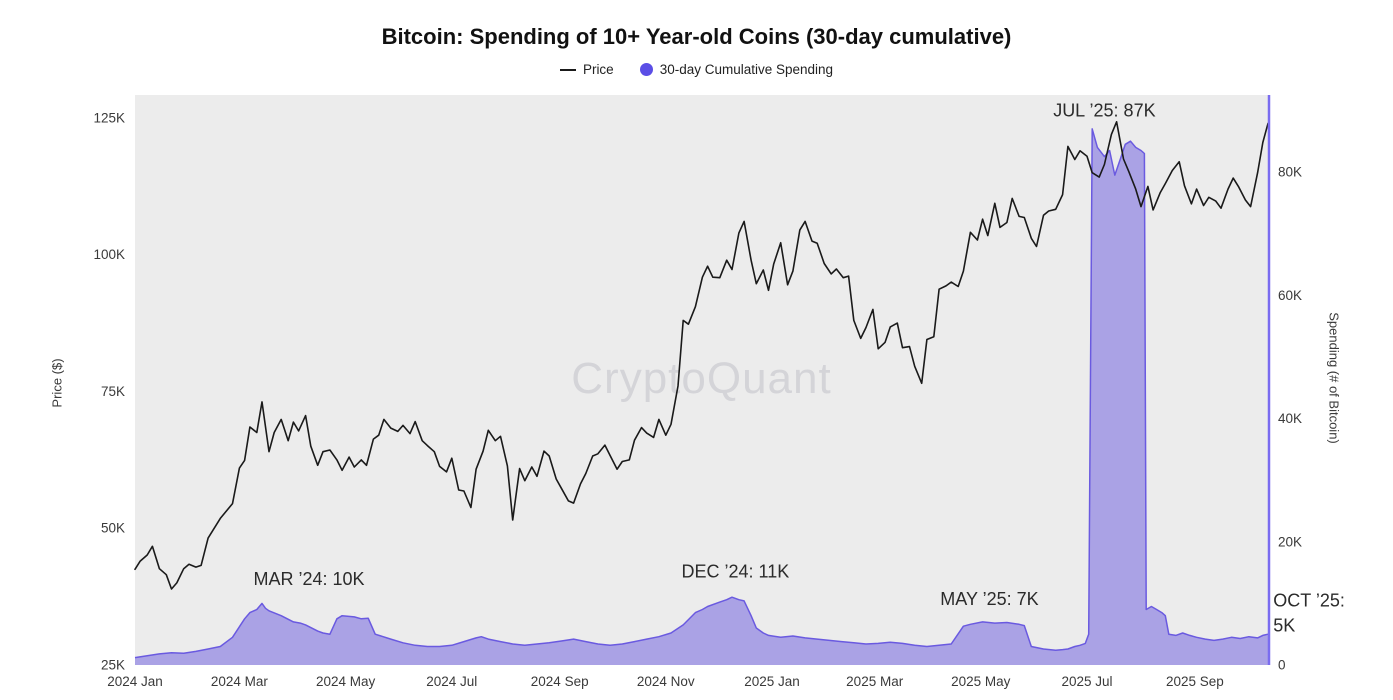 Image resolution: width=1393 pixels, height=700 pixels. What do you see at coordinates (598, 69) in the screenshot?
I see `legend-label-price: Price` at bounding box center [598, 69].